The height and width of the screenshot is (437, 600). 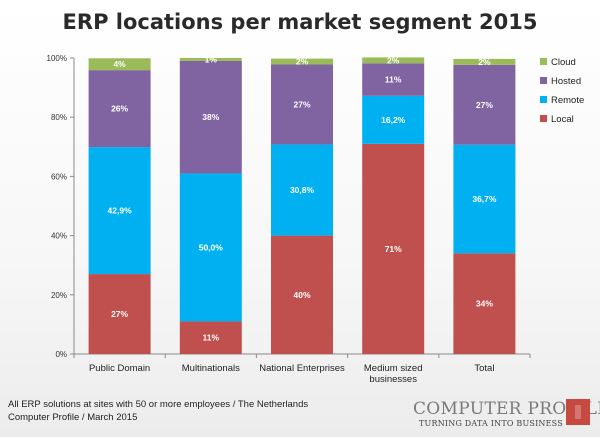 I want to click on y-tick-label: 0%, so click(x=61, y=354).